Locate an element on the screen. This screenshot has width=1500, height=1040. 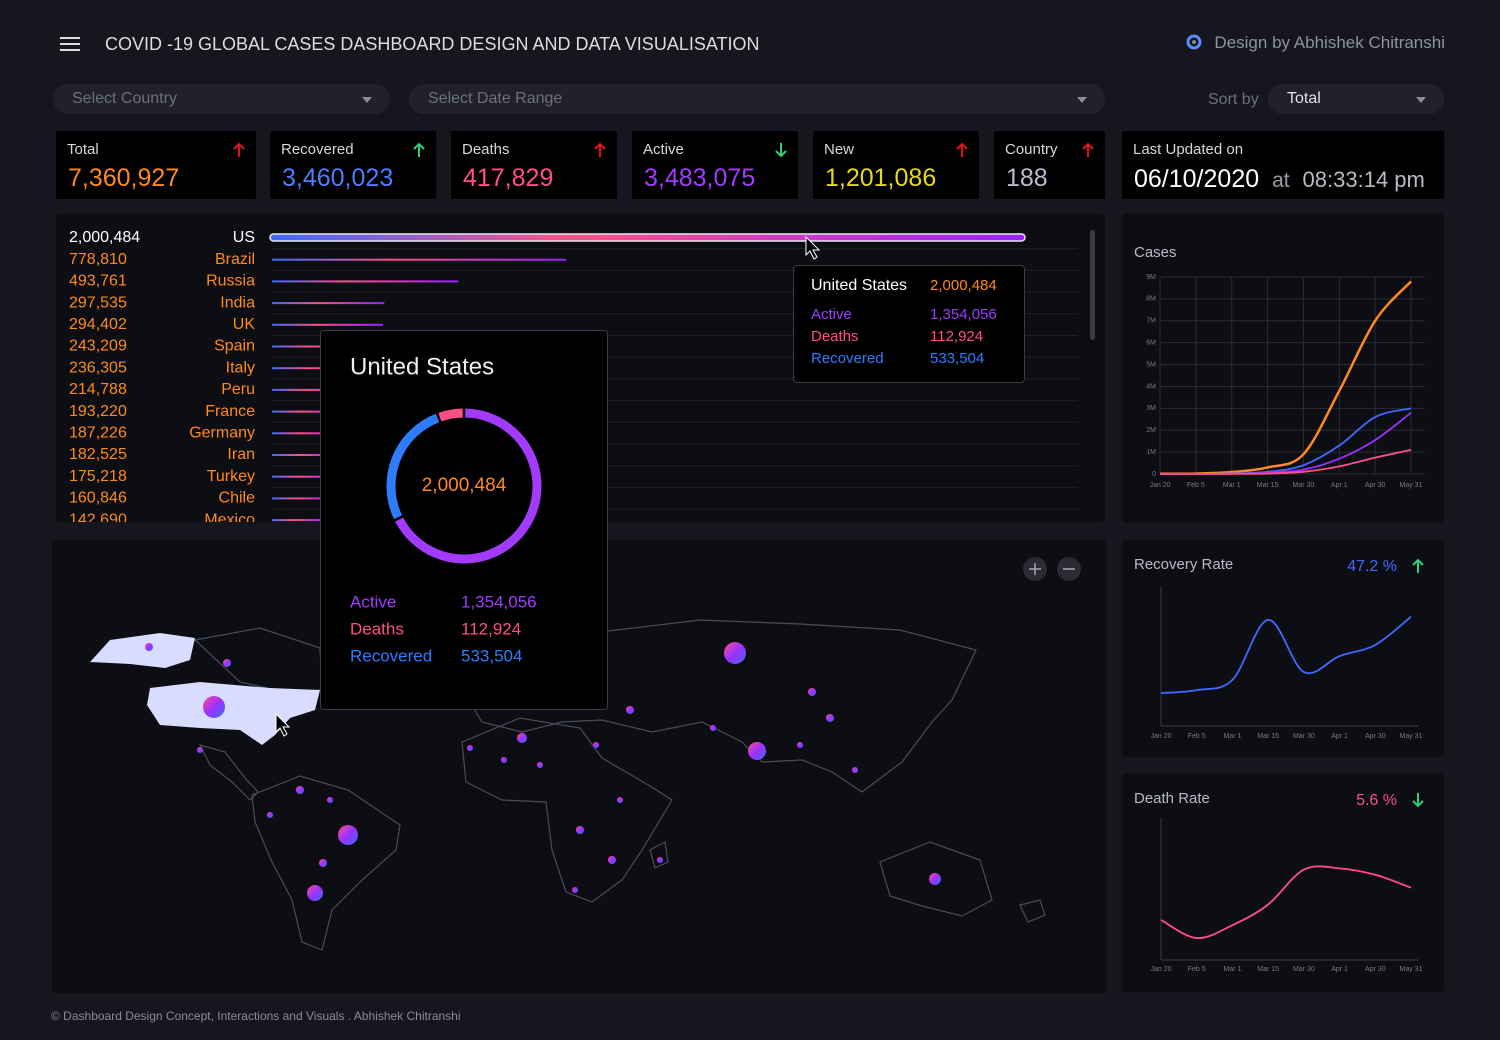
stat-value: 417,829 is located at coordinates (508, 178).